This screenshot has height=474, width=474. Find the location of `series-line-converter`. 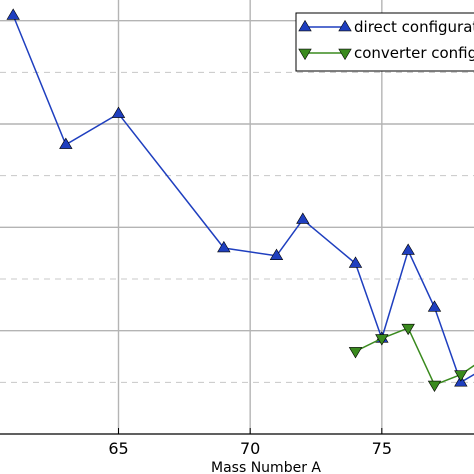

series-line-converter is located at coordinates (414, 356).